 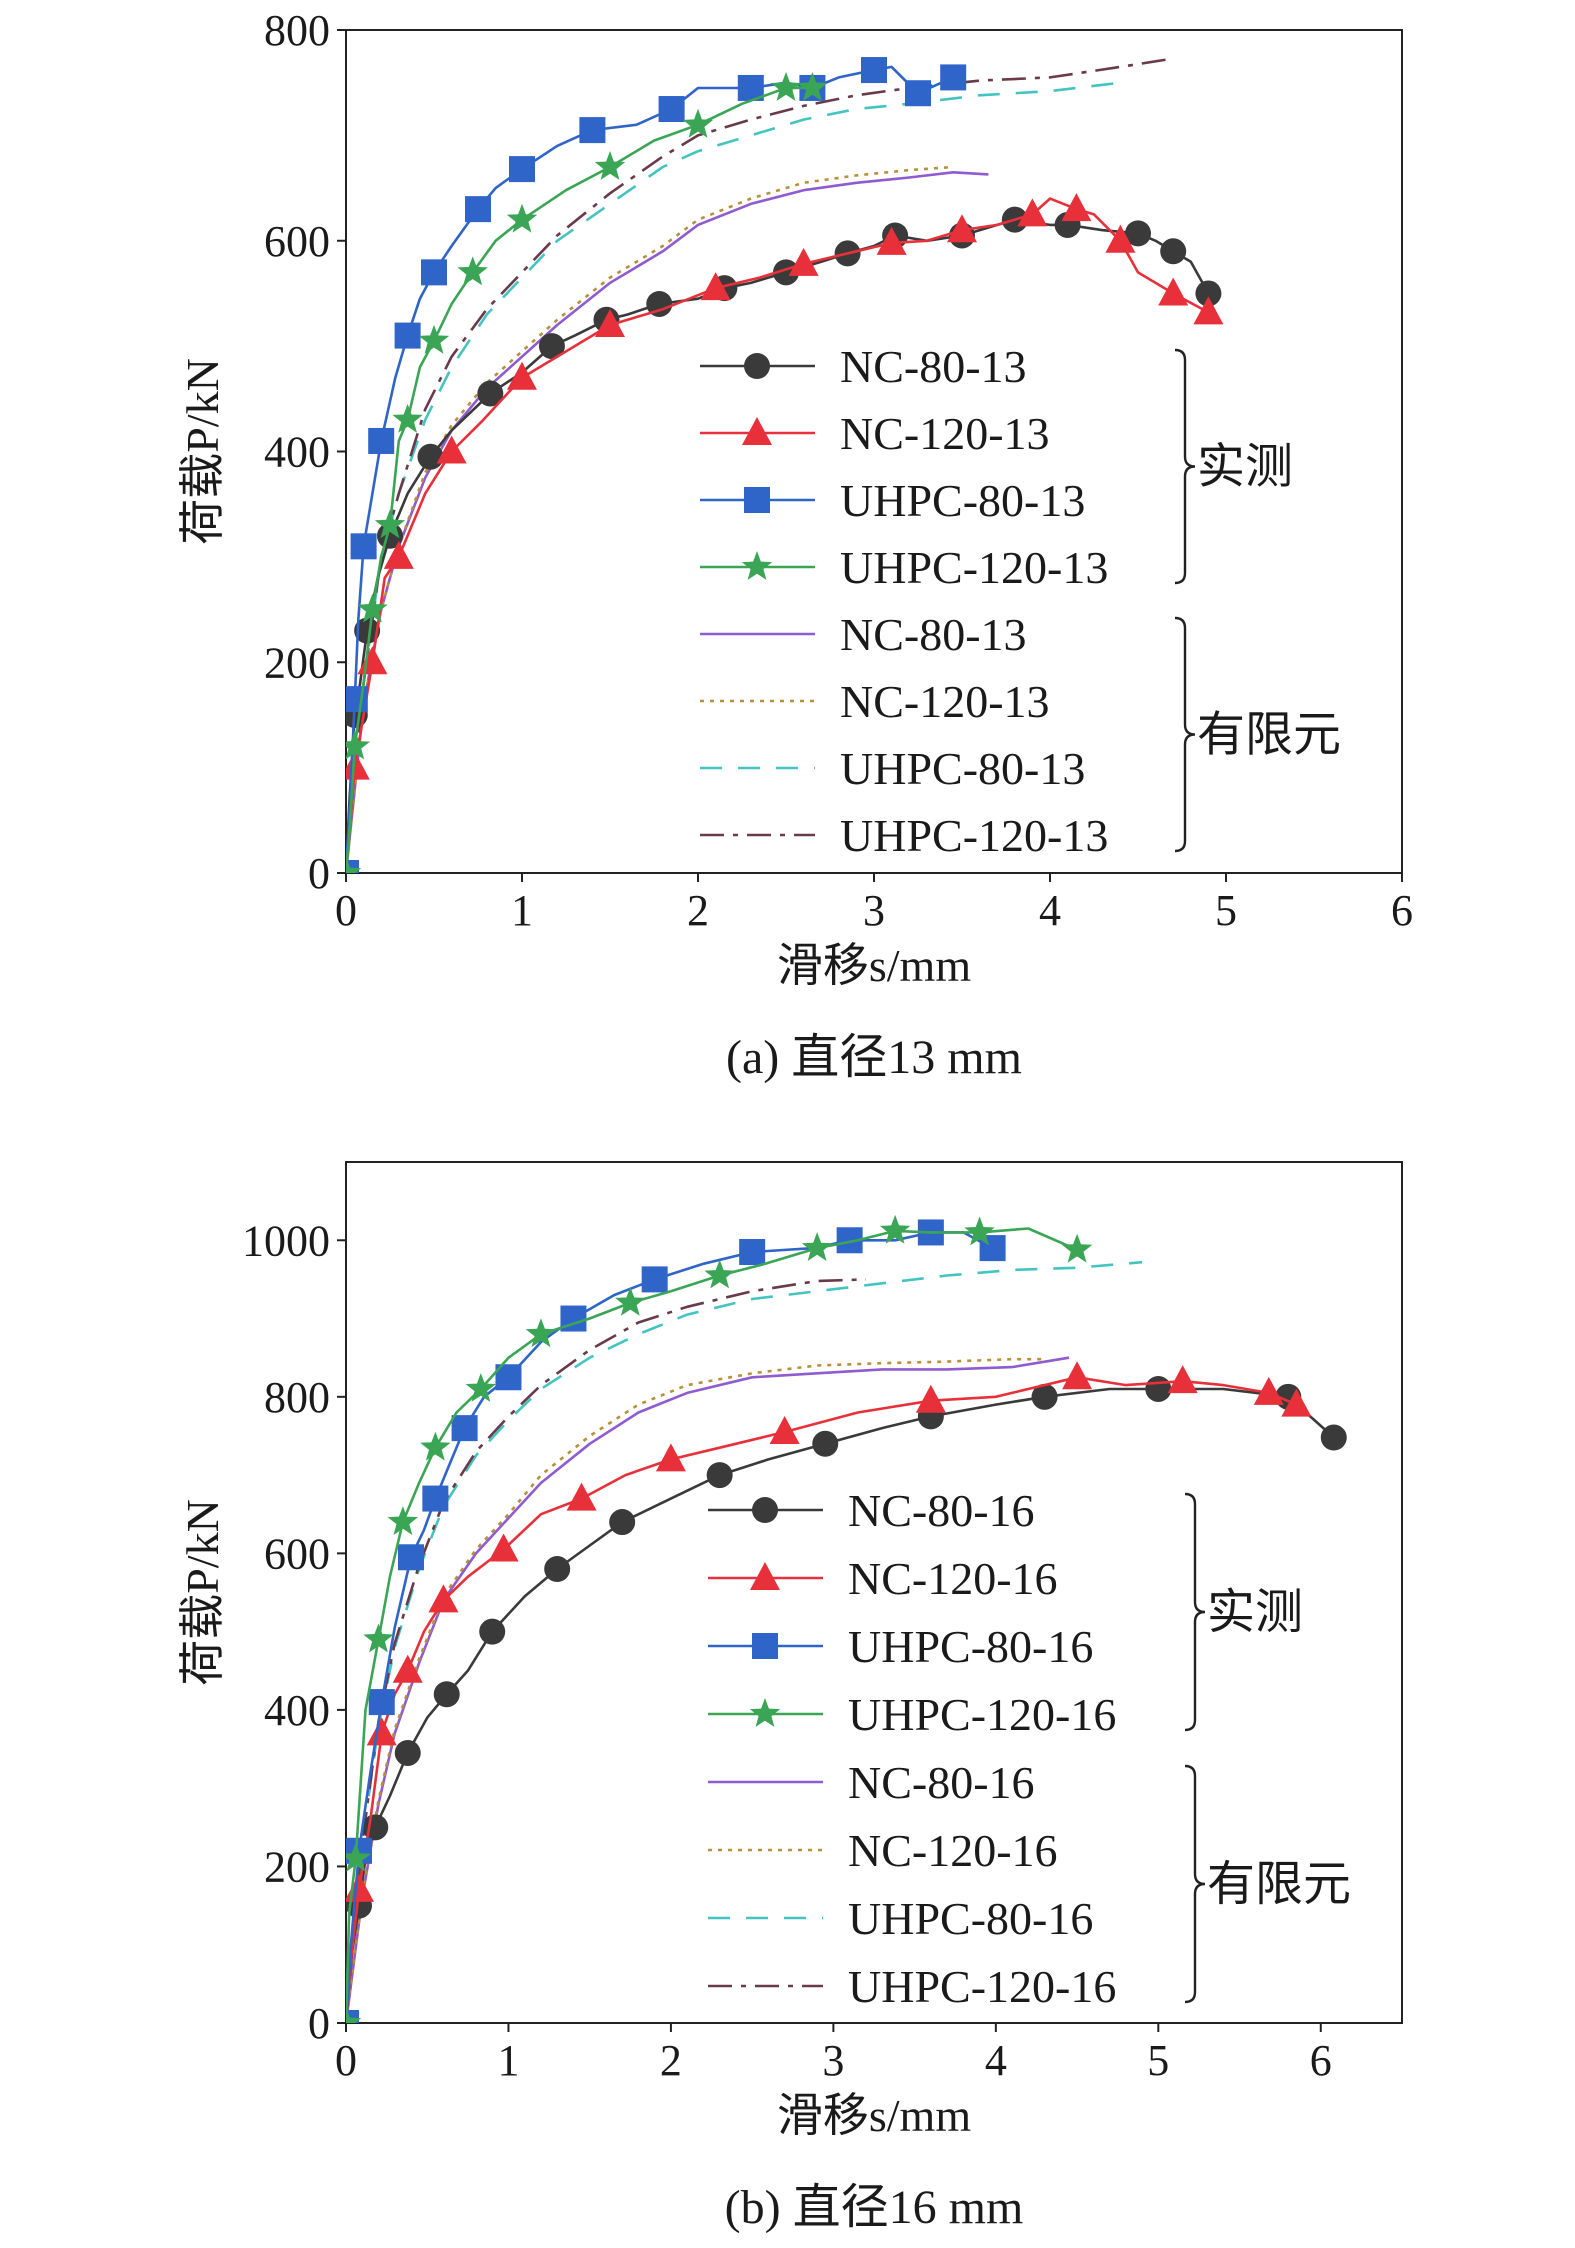 What do you see at coordinates (346, 2060) in the screenshot?
I see `x-tick-label: 0` at bounding box center [346, 2060].